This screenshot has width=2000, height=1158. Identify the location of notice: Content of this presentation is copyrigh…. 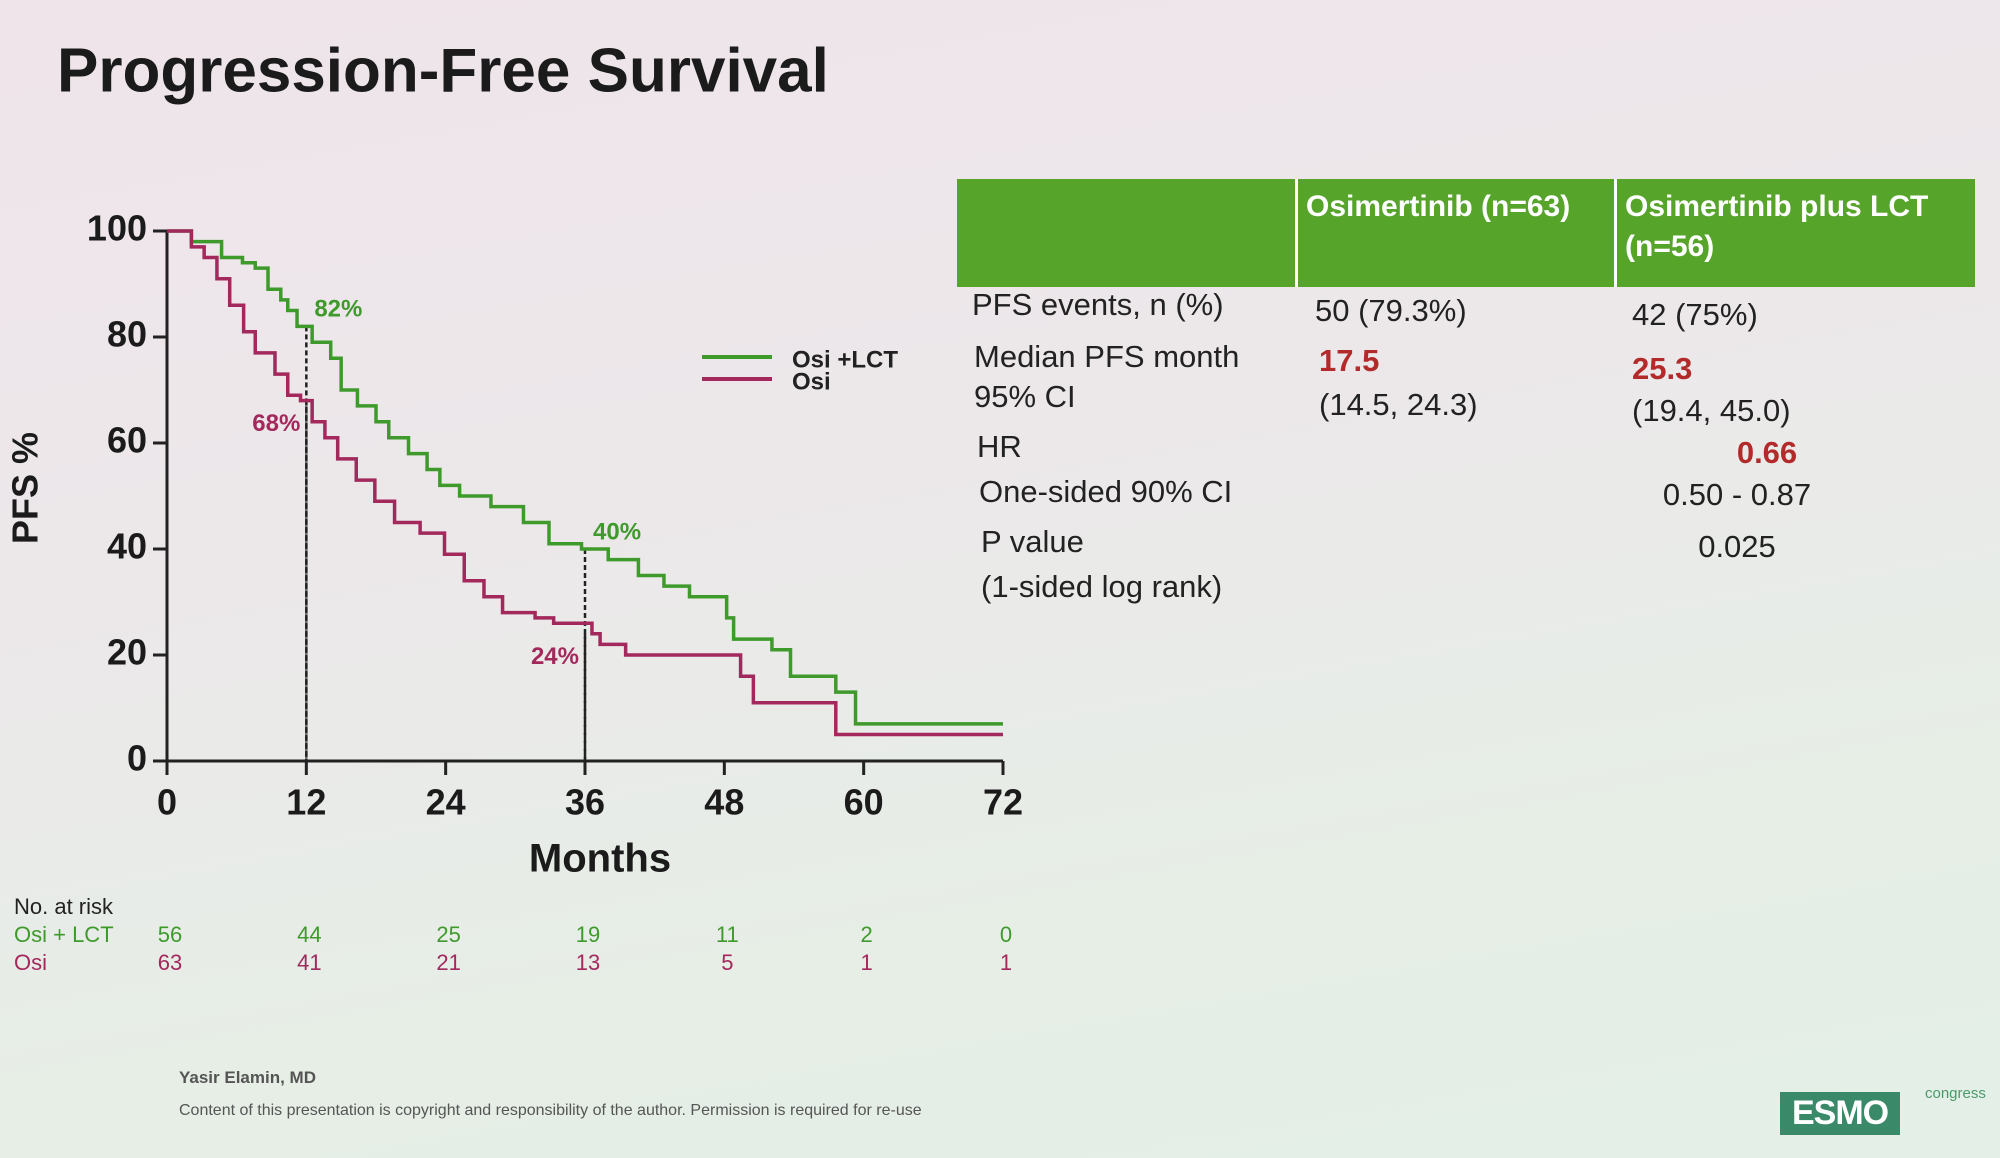
(550, 1110).